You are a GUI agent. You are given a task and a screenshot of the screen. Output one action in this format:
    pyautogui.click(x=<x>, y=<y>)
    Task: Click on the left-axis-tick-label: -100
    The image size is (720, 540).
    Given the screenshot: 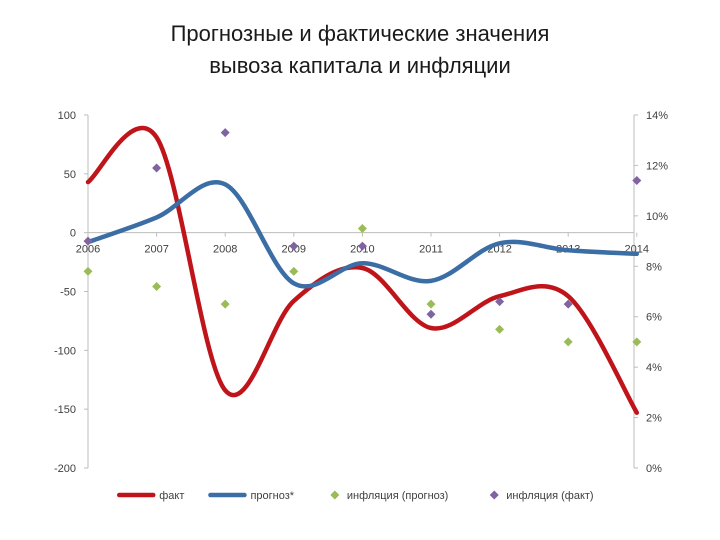 What is the action you would take?
    pyautogui.click(x=65, y=351)
    